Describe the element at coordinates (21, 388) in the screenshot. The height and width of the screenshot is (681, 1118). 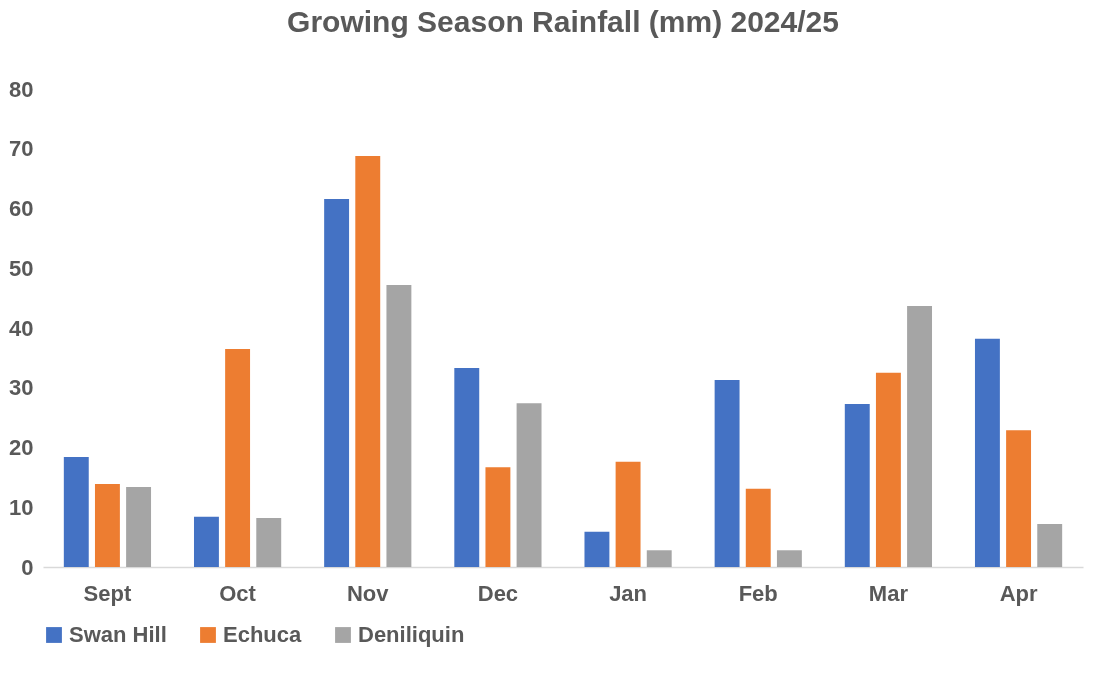
I see `y-tick-label: 30` at that location.